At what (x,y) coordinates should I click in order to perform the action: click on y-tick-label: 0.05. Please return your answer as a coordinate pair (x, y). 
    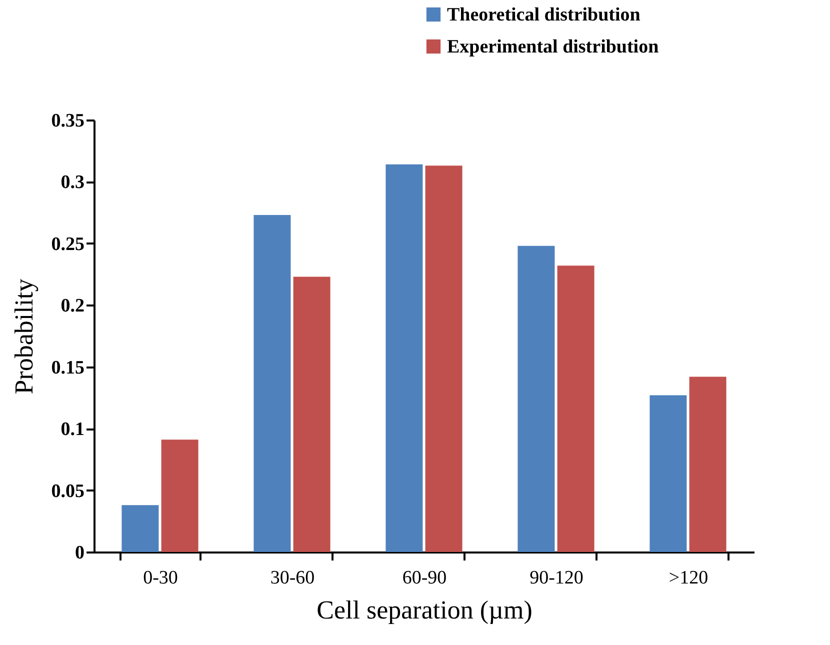
    Looking at the image, I should click on (67, 491).